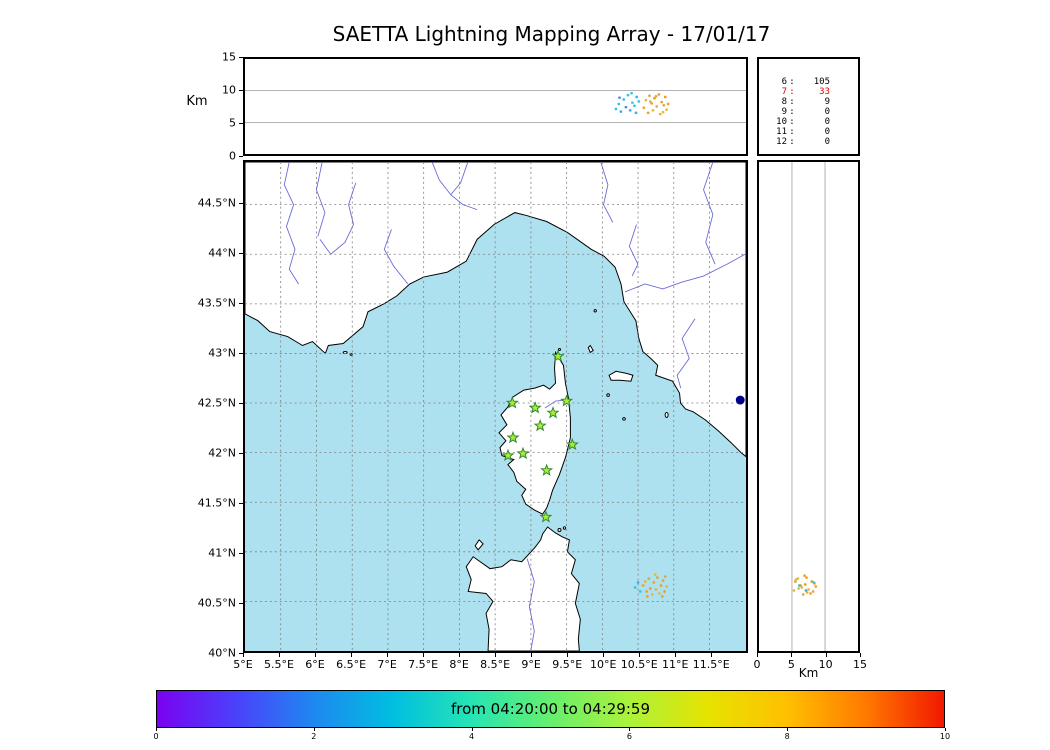  Describe the element at coordinates (351, 664) in the screenshot. I see `lon-tick-label: 6.5°E` at that location.